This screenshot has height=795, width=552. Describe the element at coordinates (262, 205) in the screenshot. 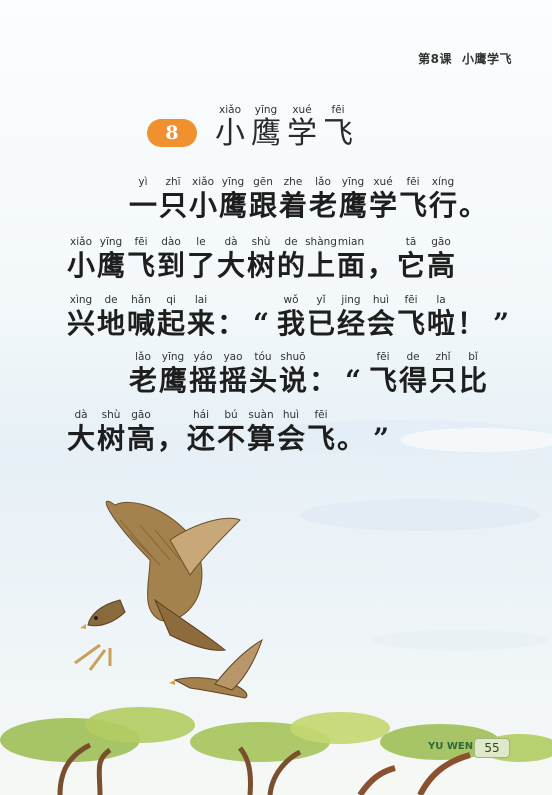

I see `hanzi: 跟` at that location.